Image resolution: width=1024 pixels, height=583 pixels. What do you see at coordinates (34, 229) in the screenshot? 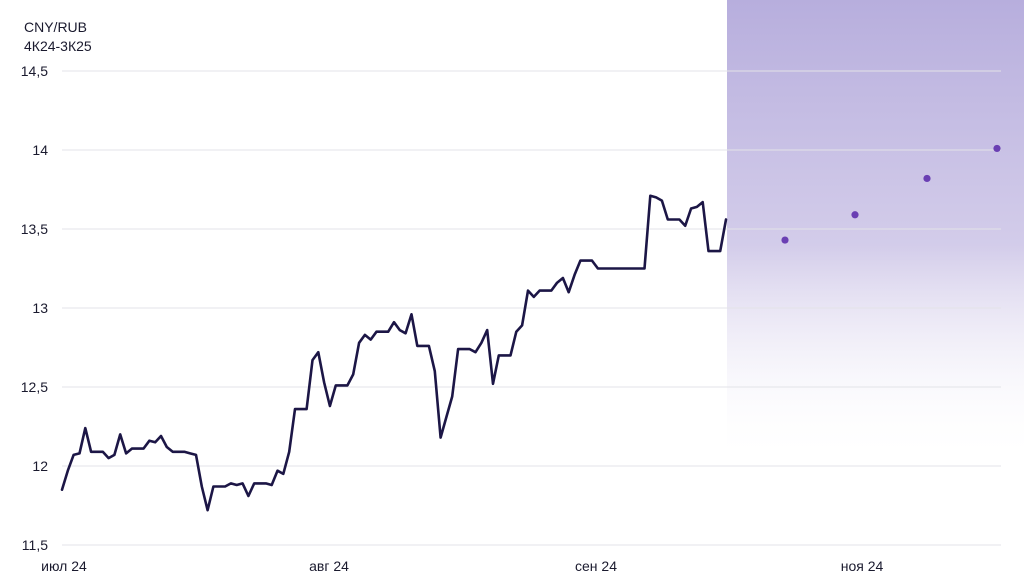
I see `y-tick-label: 13,5` at bounding box center [34, 229].